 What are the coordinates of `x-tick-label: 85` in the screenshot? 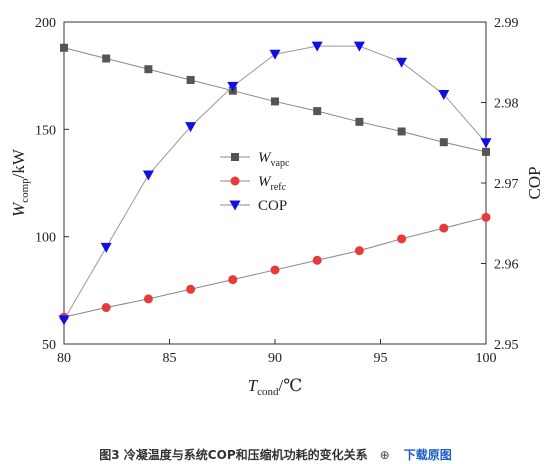 It's located at (170, 358).